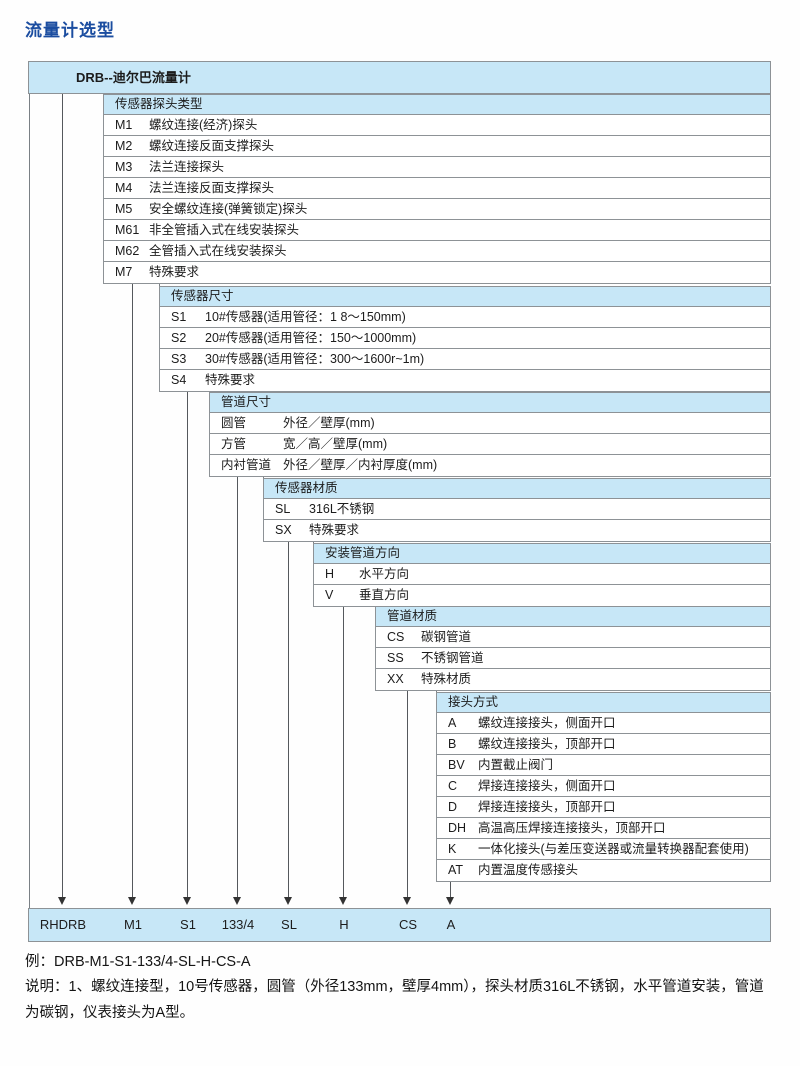  Describe the element at coordinates (187, 167) in the screenshot. I see `option-label: 法兰连接探头` at that location.